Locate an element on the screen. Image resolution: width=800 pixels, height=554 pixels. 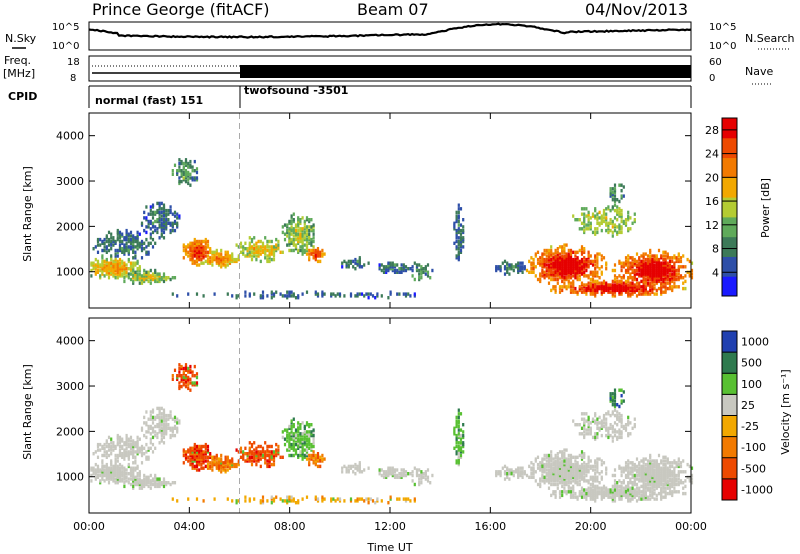
power-colorbar-swatch is located at coordinates (729, 227).